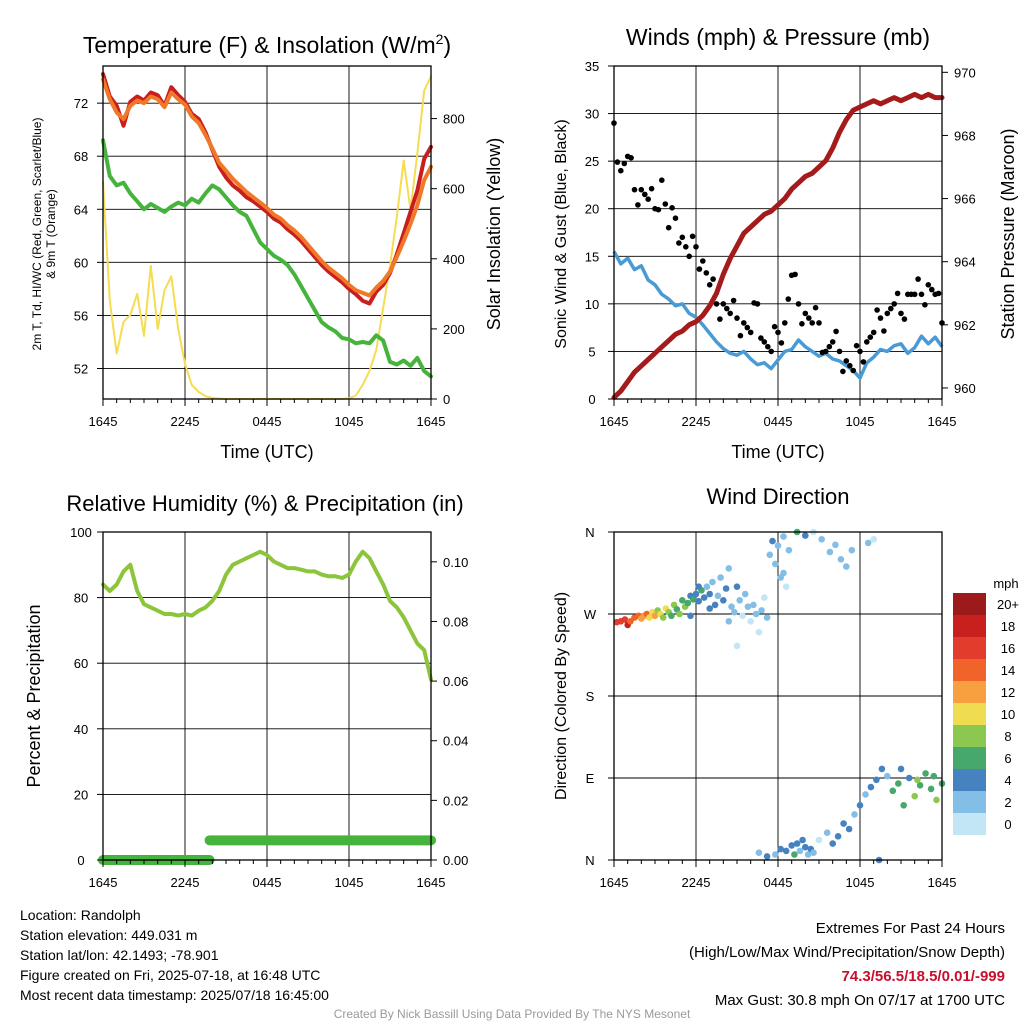 The height and width of the screenshot is (1024, 1024). What do you see at coordinates (592, 114) in the screenshot?
I see `wind-left-tick-label: 30` at bounding box center [592, 114].